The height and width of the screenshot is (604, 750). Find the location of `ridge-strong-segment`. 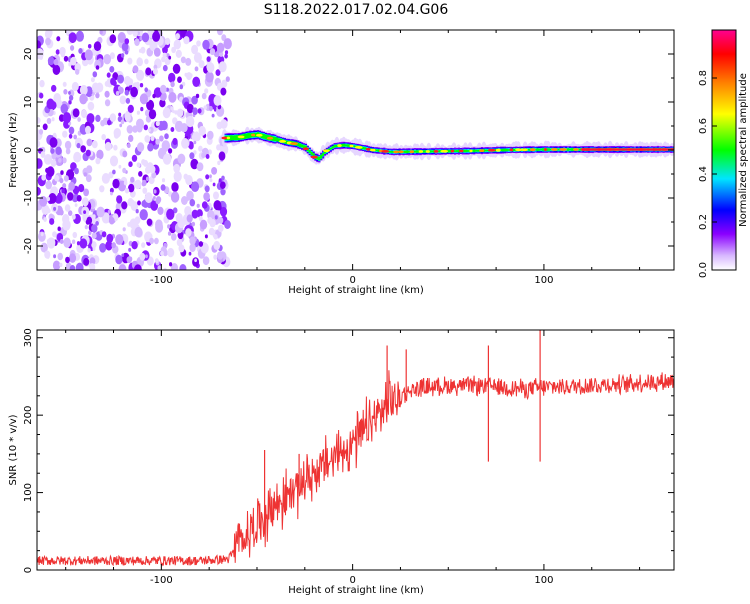

ridge-strong-segment is located at coordinates (628, 149).